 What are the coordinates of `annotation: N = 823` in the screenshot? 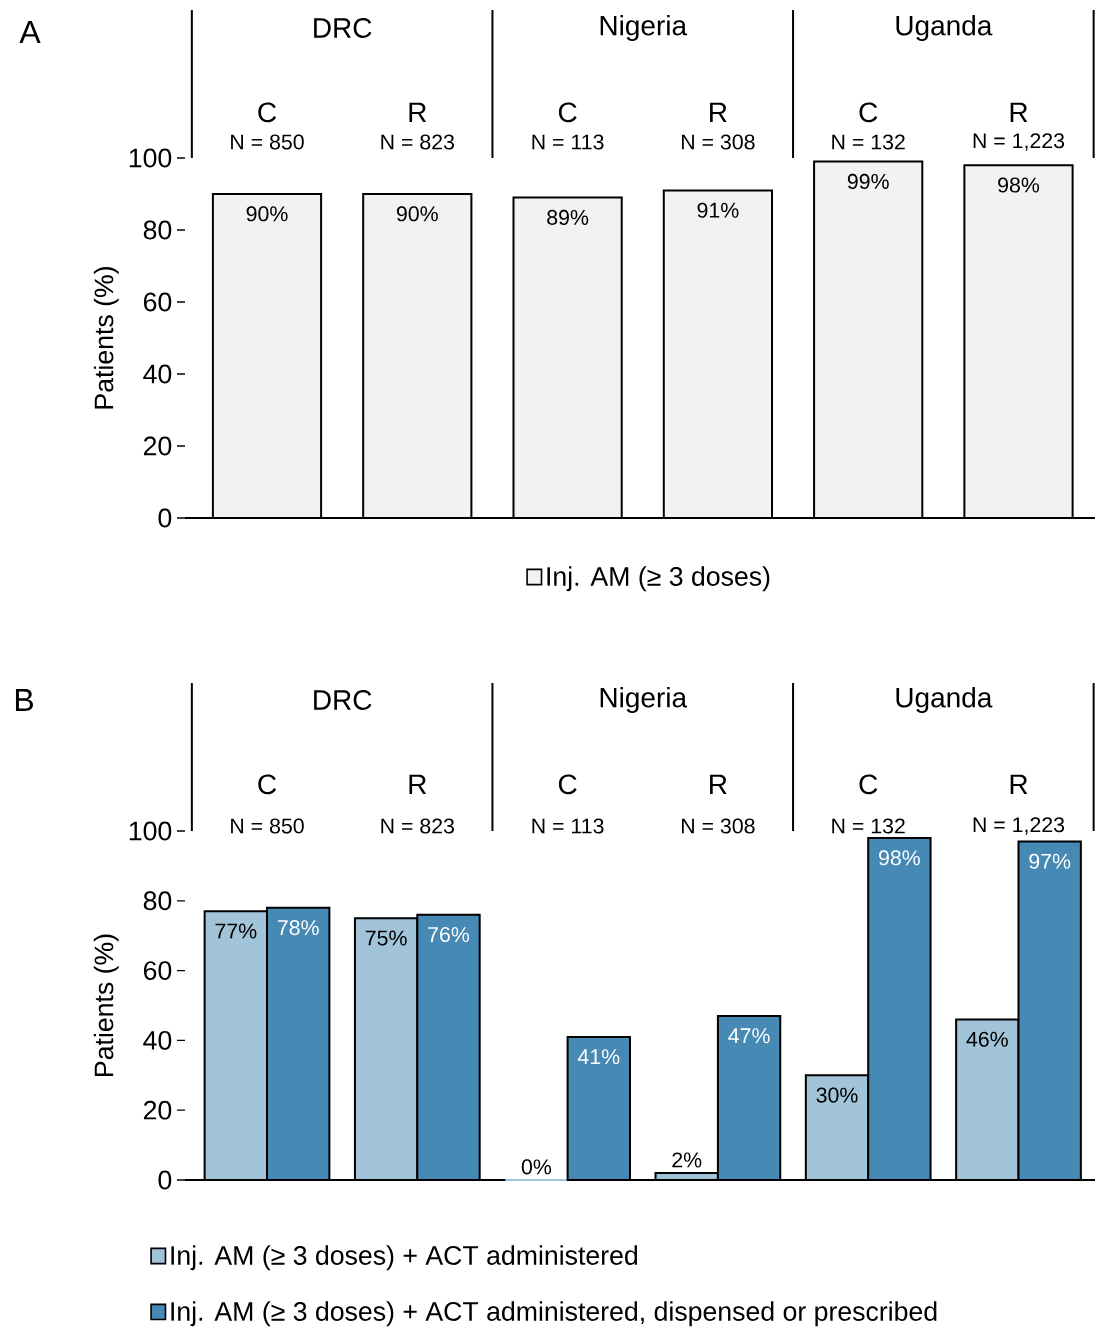 It's located at (417, 826).